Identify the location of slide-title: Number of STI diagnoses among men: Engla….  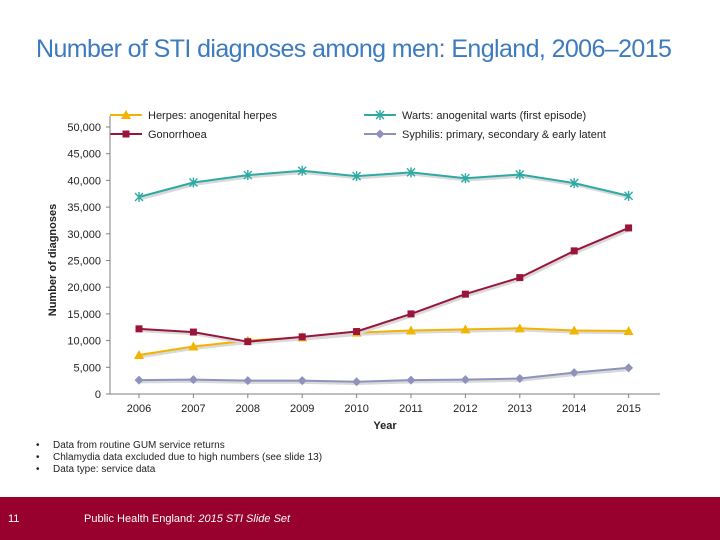
(354, 49).